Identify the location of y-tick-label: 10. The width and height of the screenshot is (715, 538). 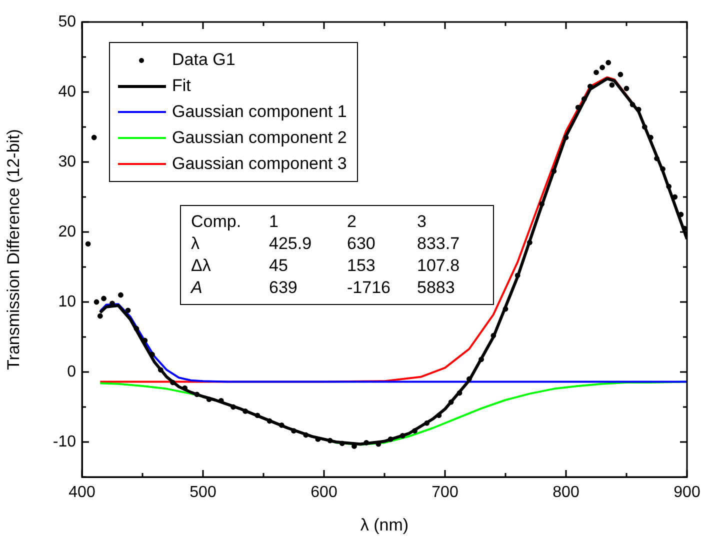
(67, 301).